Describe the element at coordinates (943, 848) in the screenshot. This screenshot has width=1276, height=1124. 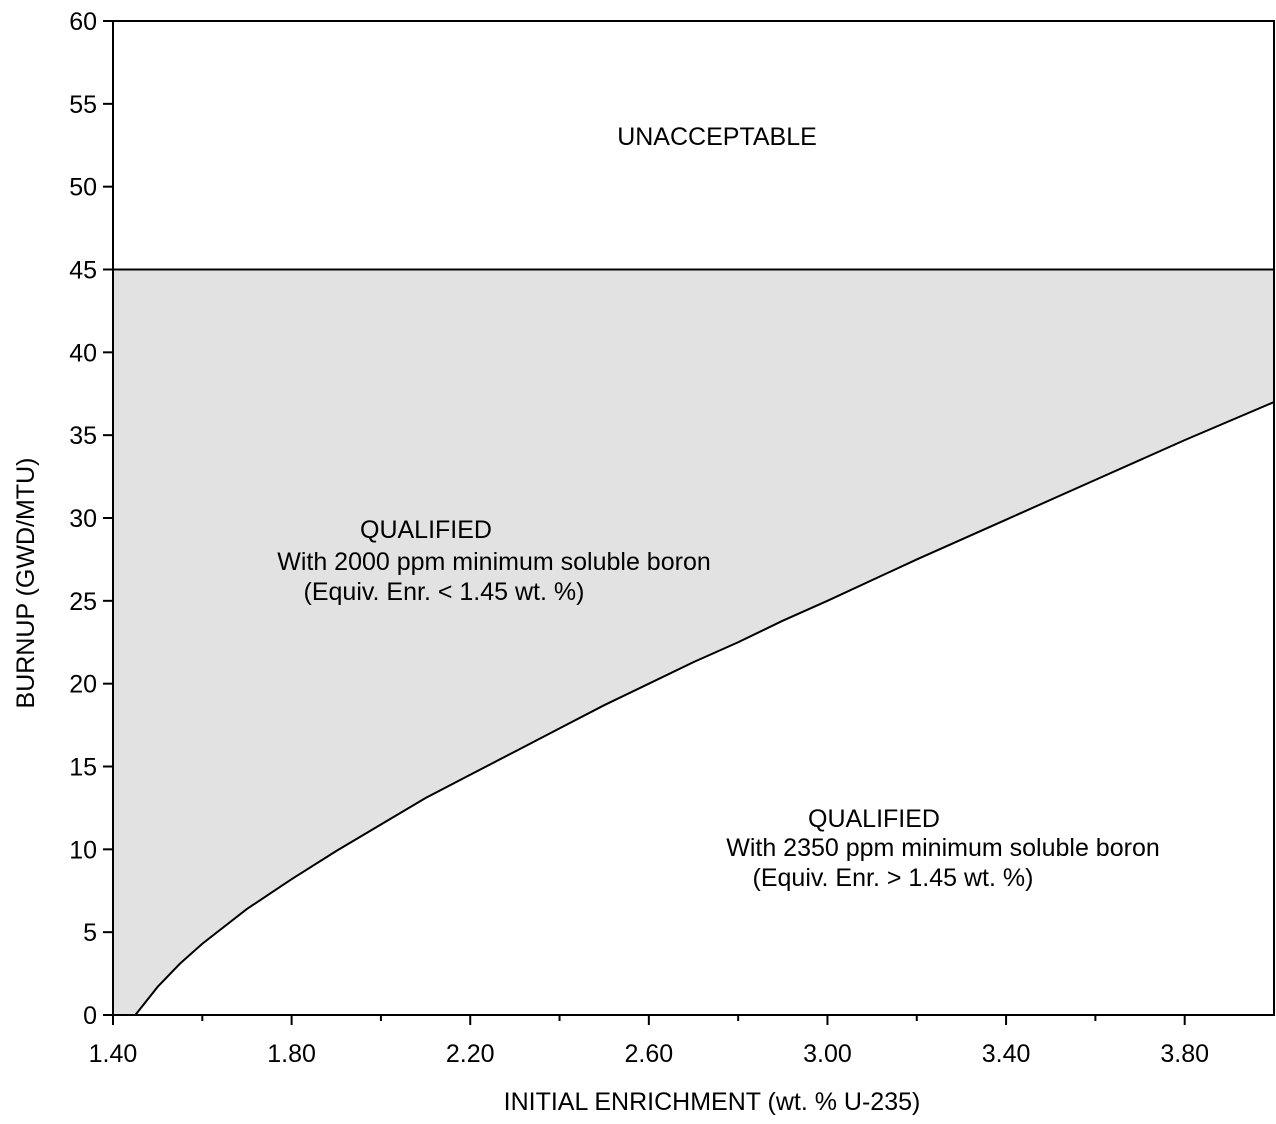
I see `qualified-2350-boron-text: With 2350 ppm minimum soluble boron` at that location.